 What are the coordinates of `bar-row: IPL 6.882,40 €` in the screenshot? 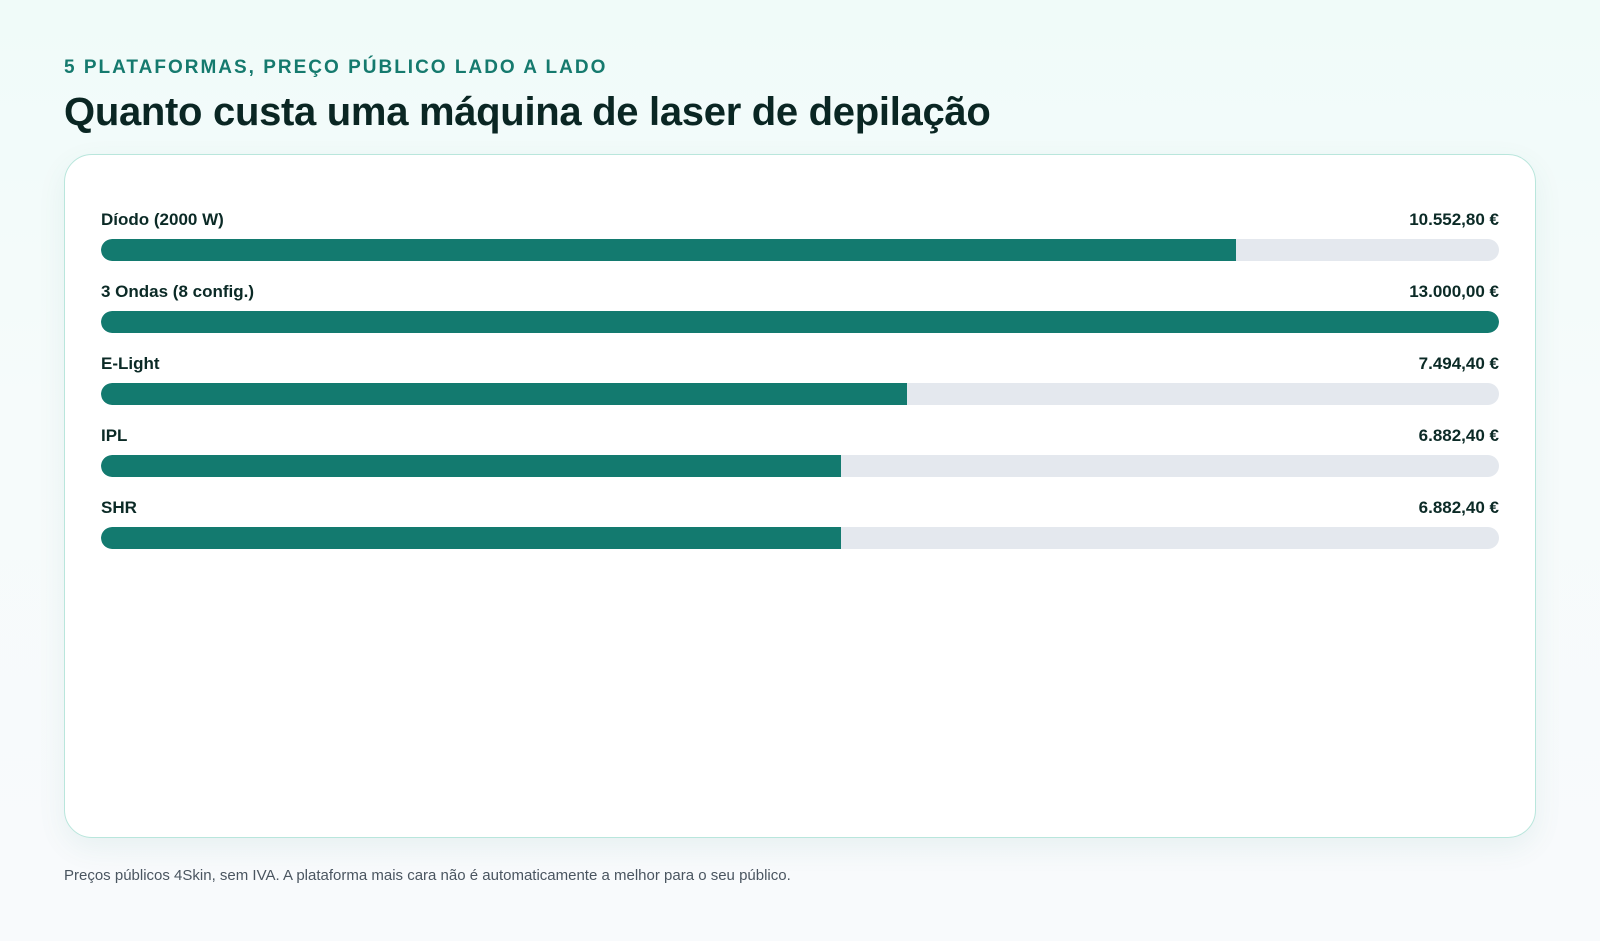 It's located at (800, 461).